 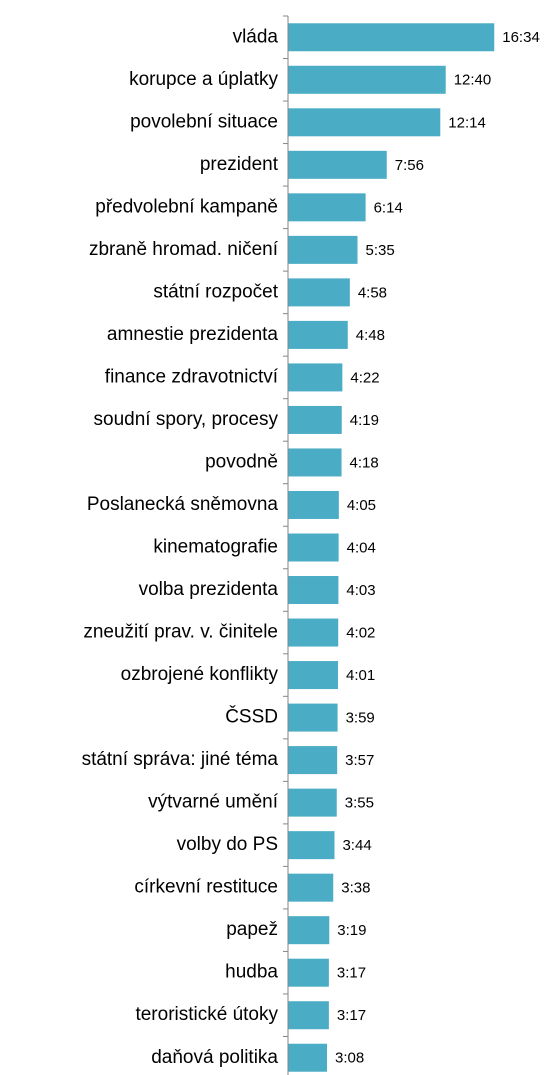 I want to click on category-label: prezident, so click(x=239, y=164).